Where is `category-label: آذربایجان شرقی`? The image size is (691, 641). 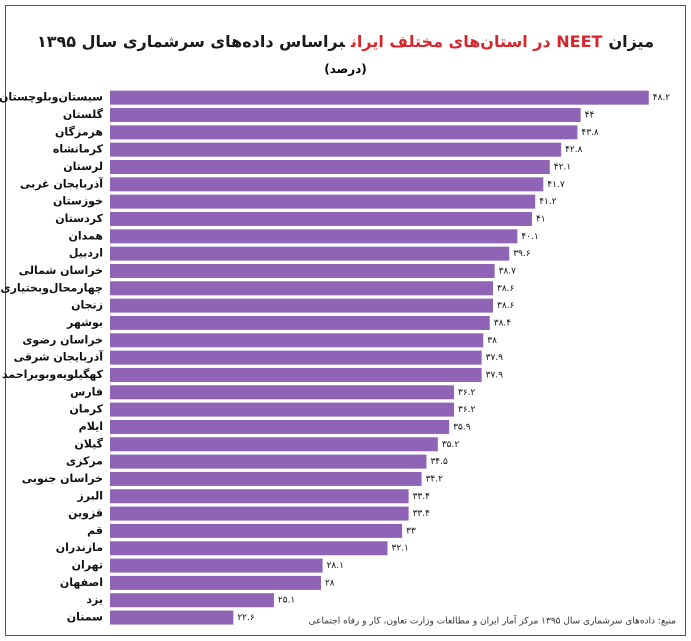 category-label: آذربایجان شرقی is located at coordinates (59, 357).